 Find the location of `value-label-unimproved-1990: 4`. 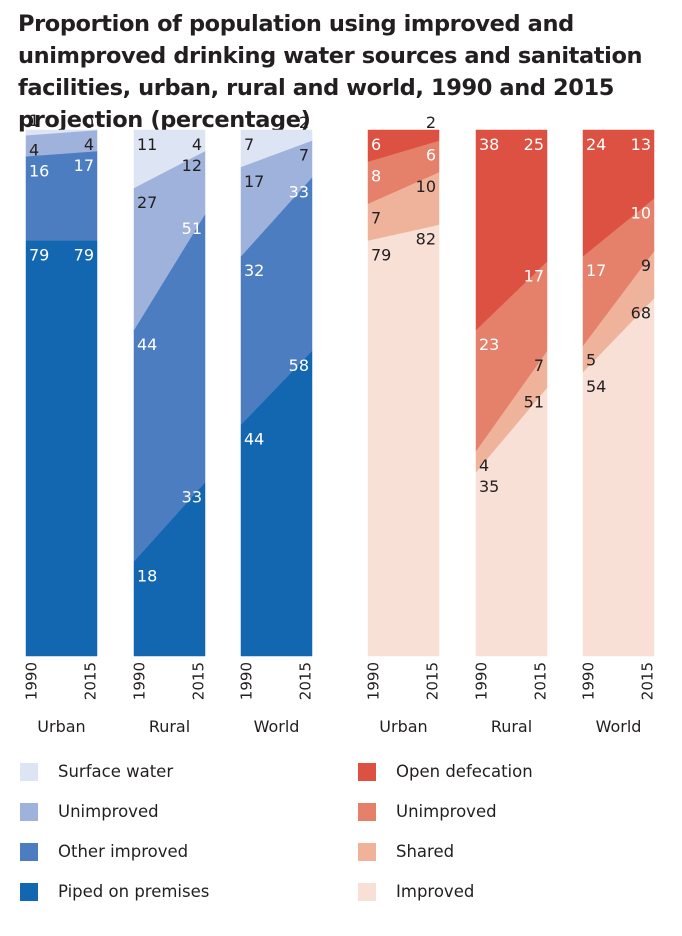

value-label-unimproved-1990: 4 is located at coordinates (34, 149).